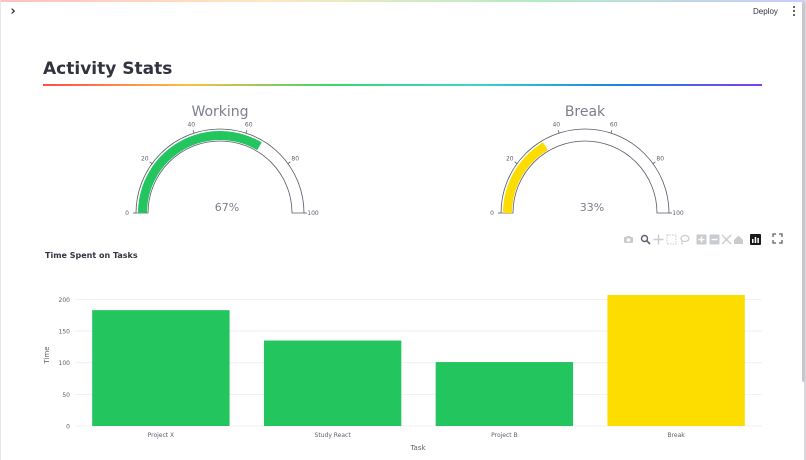  Describe the element at coordinates (161, 435) in the screenshot. I see `x-tick-label: Project X` at that location.